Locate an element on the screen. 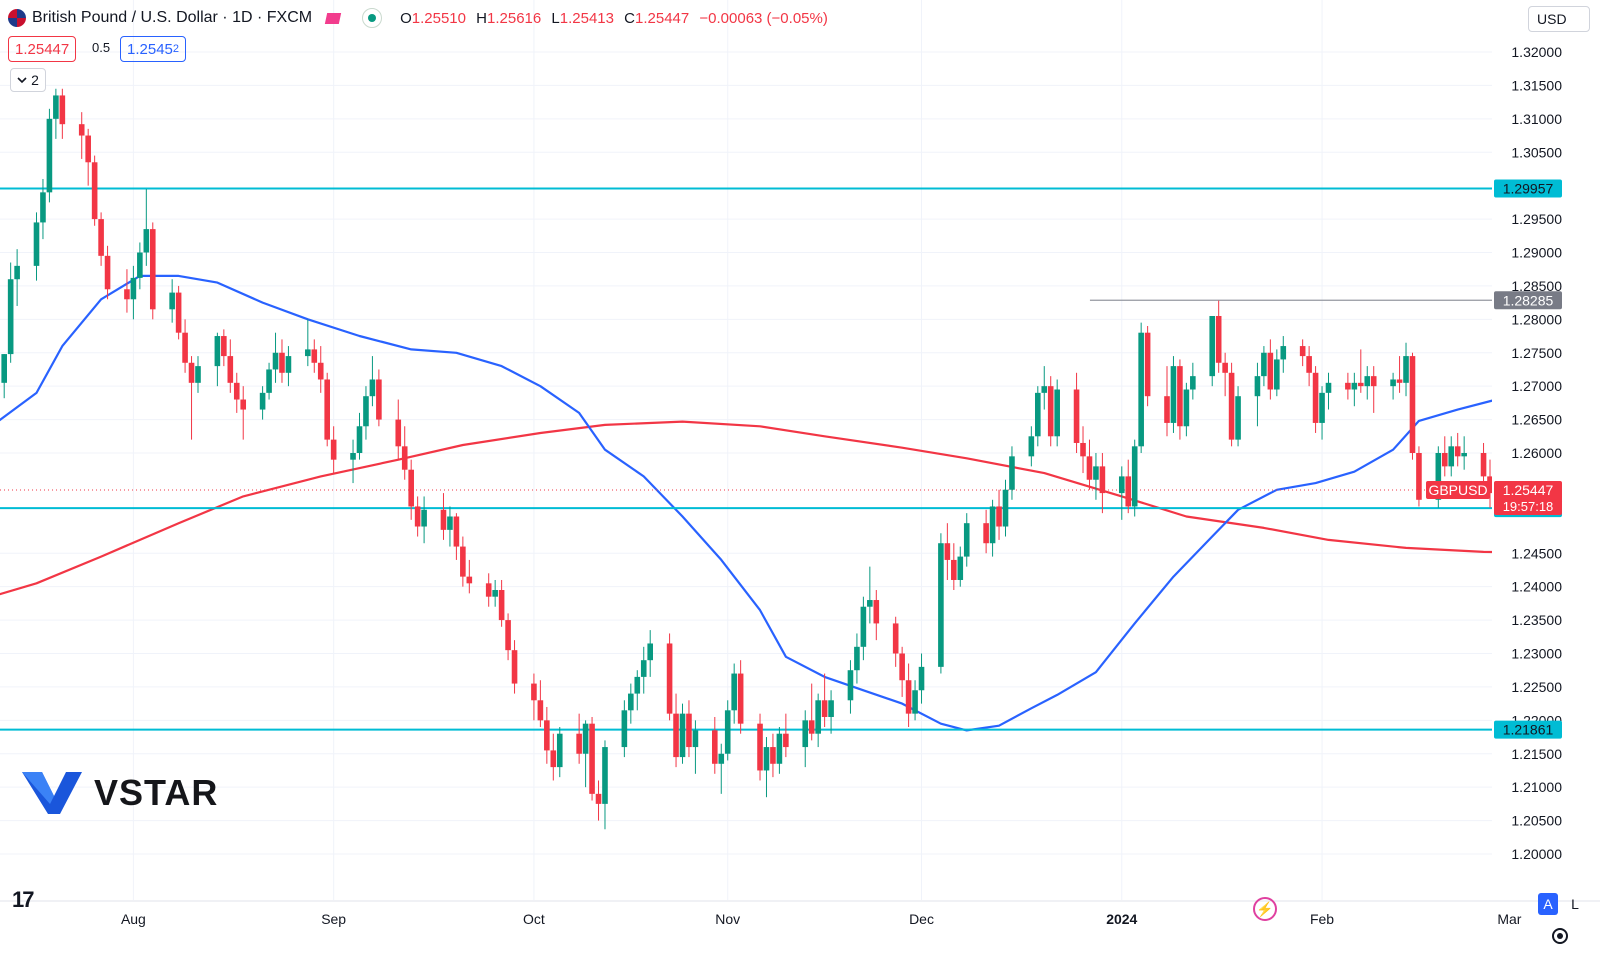  settings-gear-icon is located at coordinates (1560, 936).